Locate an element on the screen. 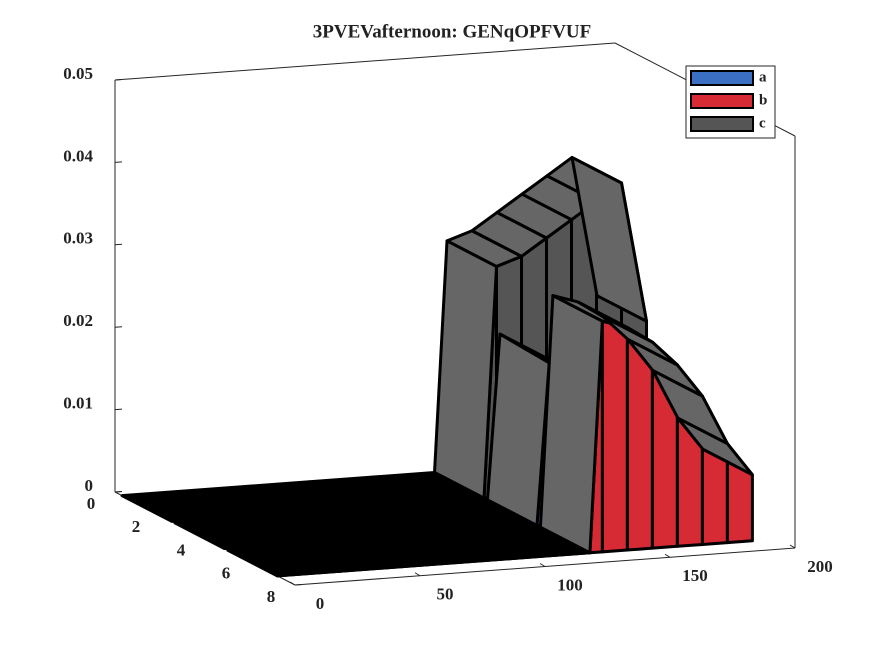  y-tick-label: 8 is located at coordinates (271, 596).